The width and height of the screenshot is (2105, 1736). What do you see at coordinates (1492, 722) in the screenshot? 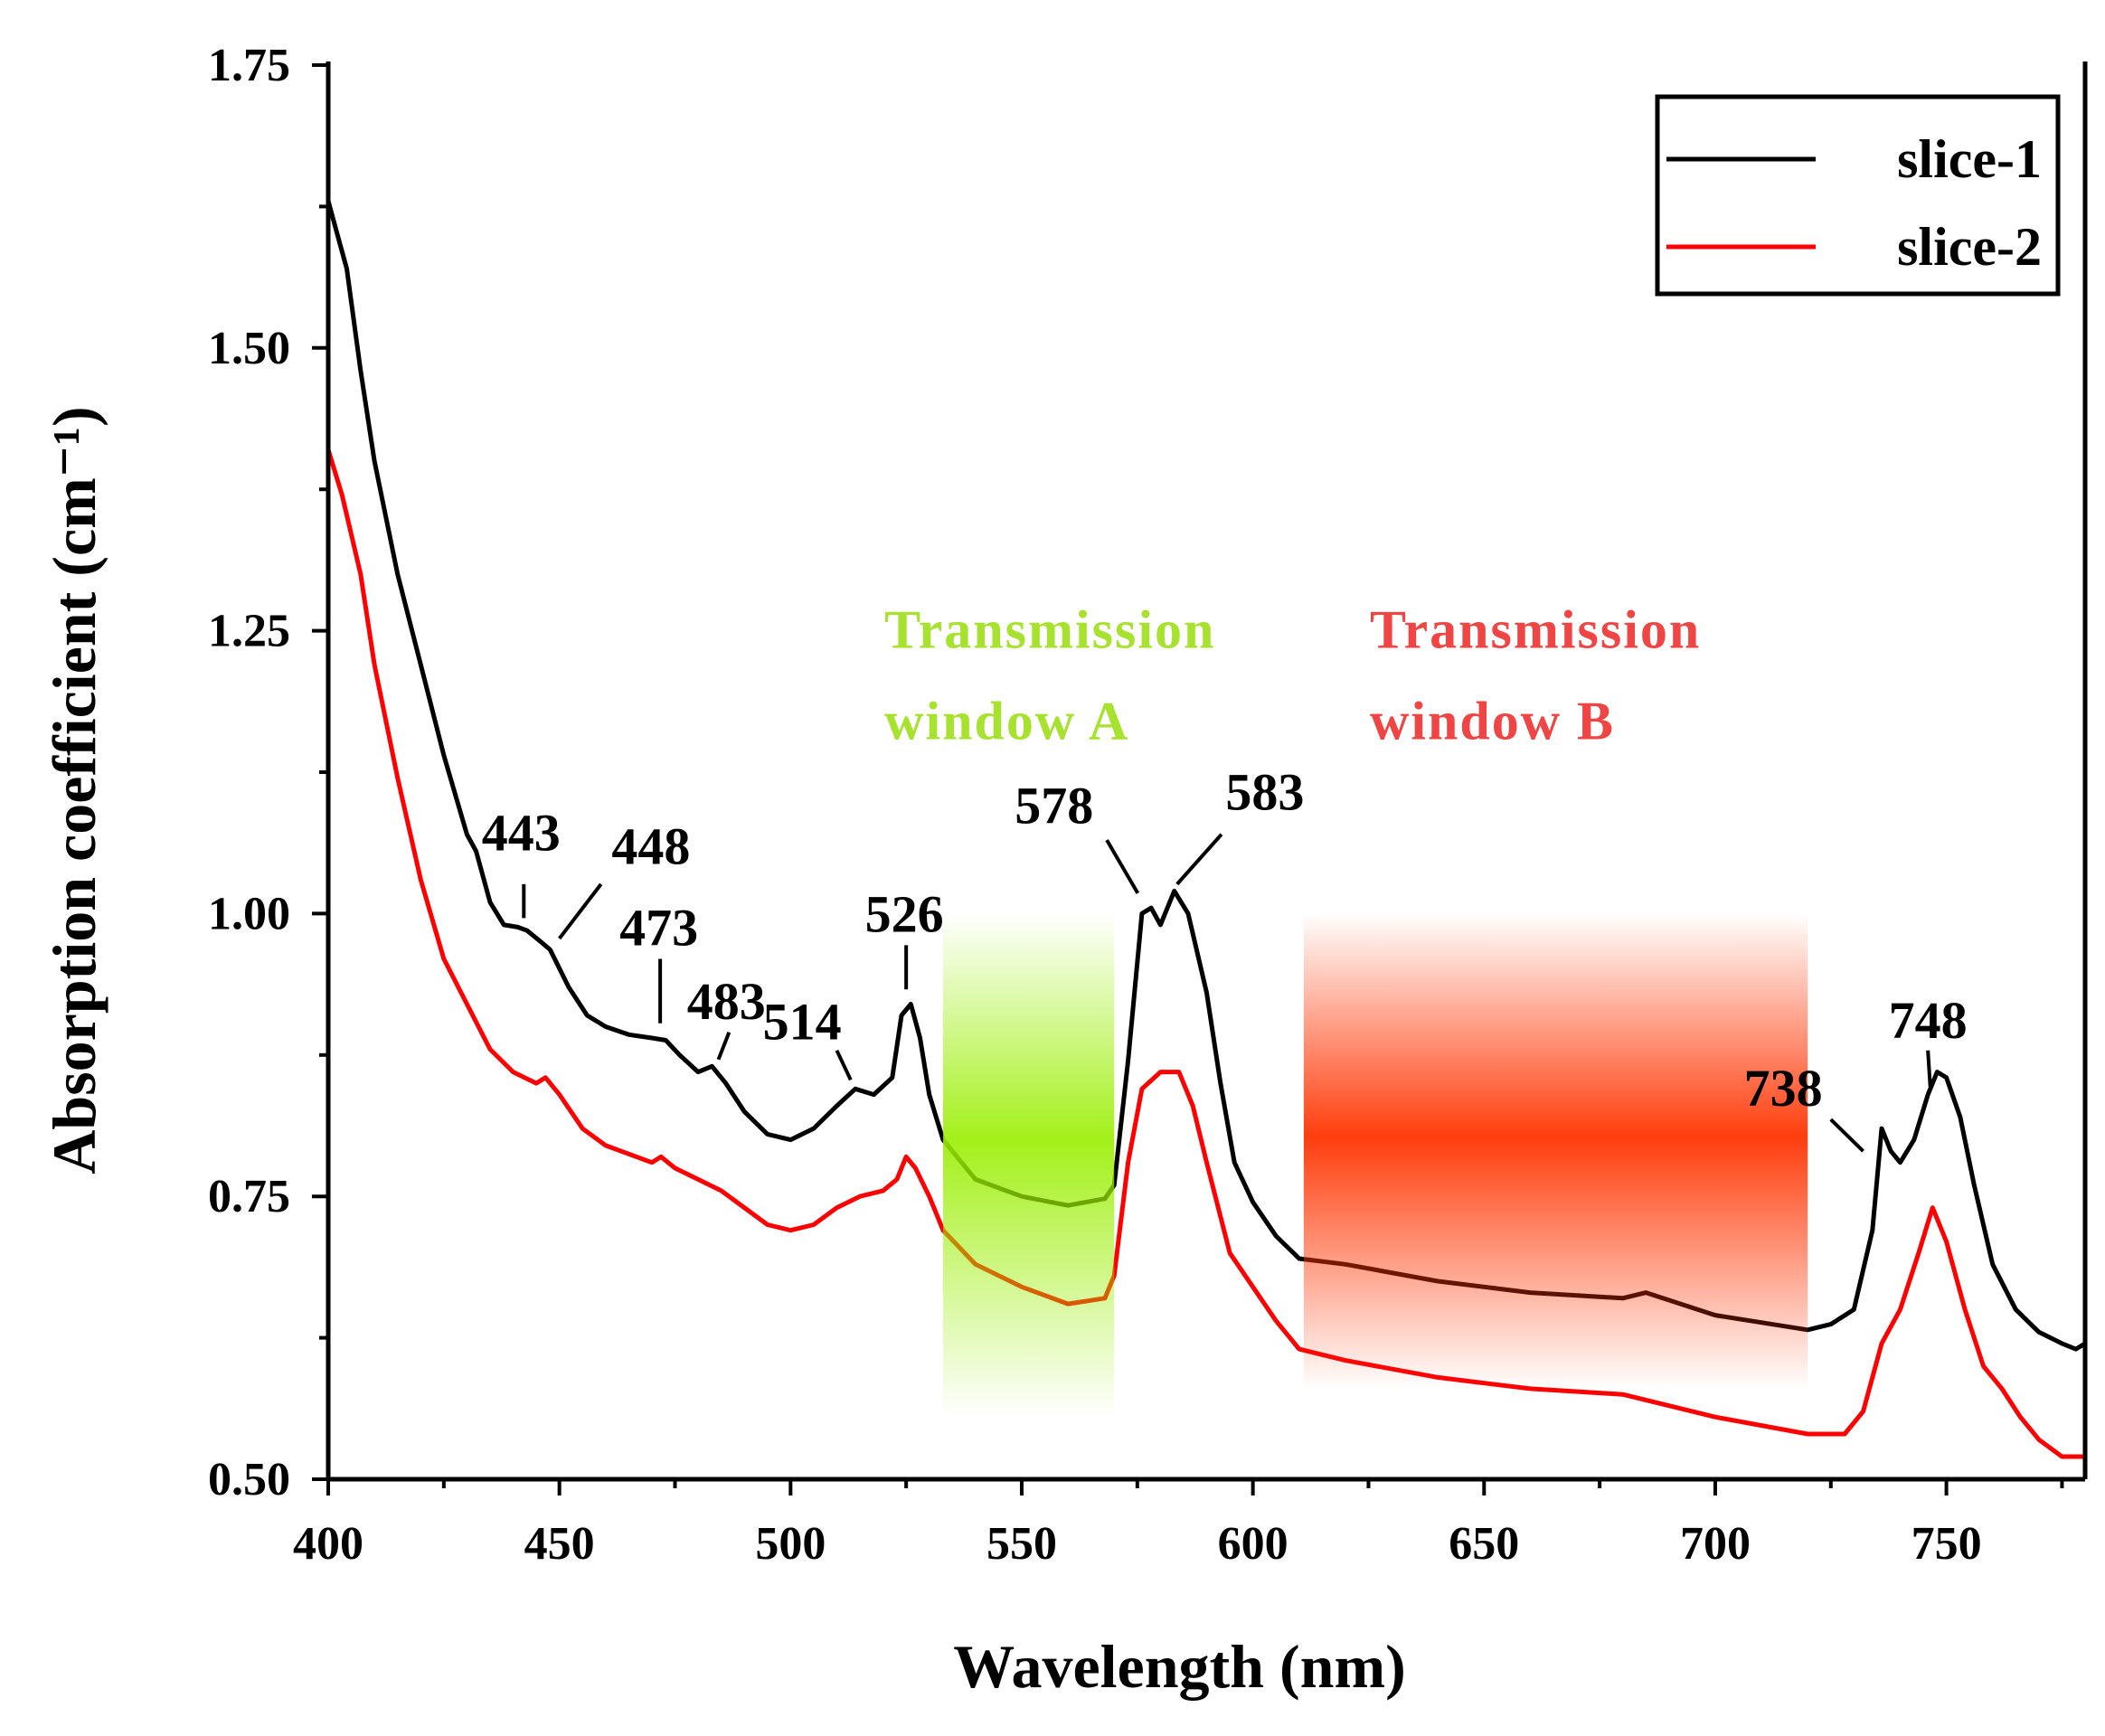
I see `window-label-line2: window B` at bounding box center [1492, 722].